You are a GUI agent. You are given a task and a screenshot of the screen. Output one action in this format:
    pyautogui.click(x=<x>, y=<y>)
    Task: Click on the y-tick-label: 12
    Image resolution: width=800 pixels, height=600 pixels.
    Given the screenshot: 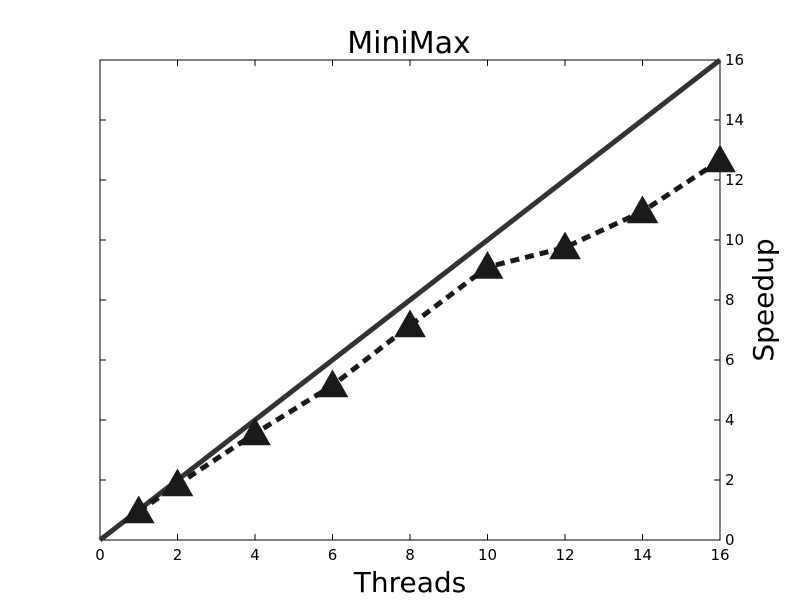 What is the action you would take?
    pyautogui.click(x=734, y=180)
    